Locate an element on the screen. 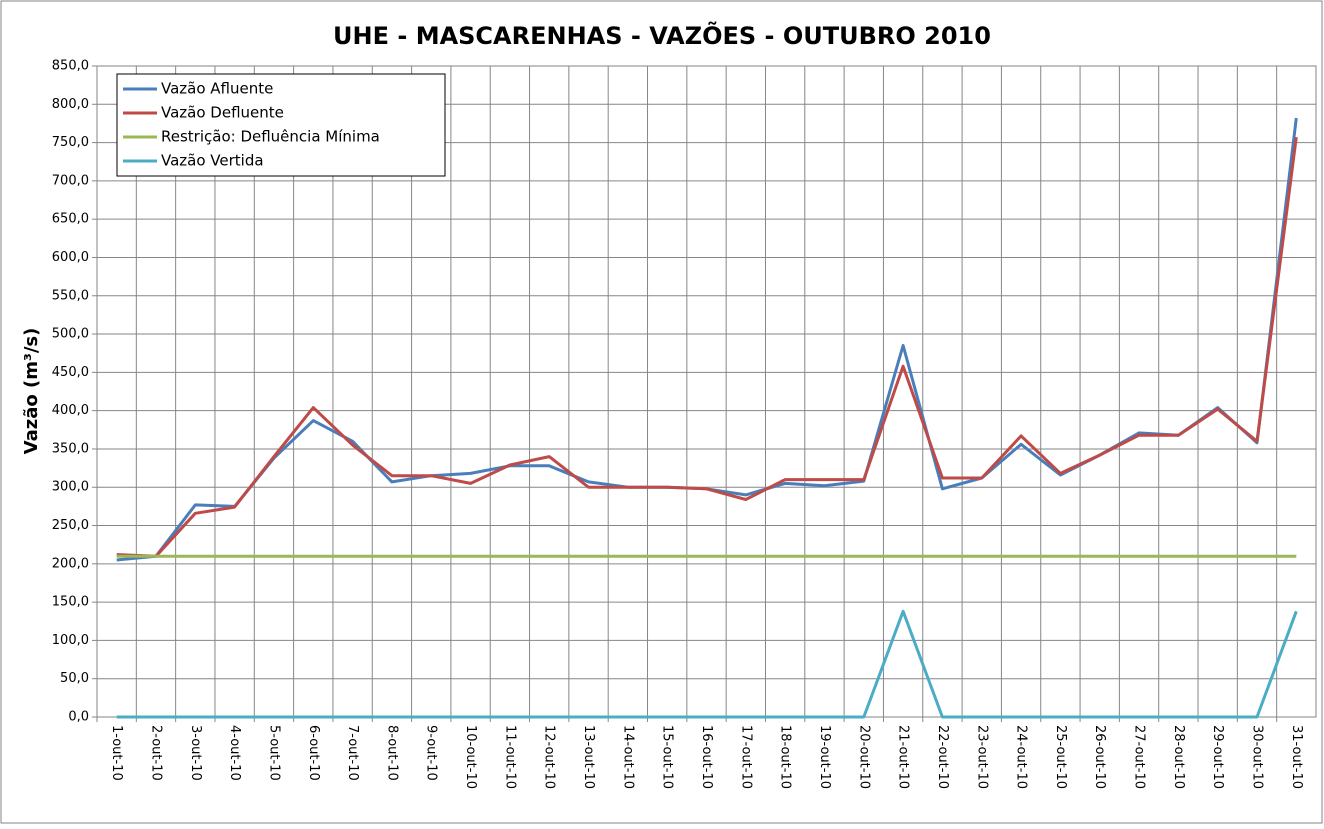 Image resolution: width=1324 pixels, height=829 pixels. x-tick-label: 7-out-10 is located at coordinates (352, 753).